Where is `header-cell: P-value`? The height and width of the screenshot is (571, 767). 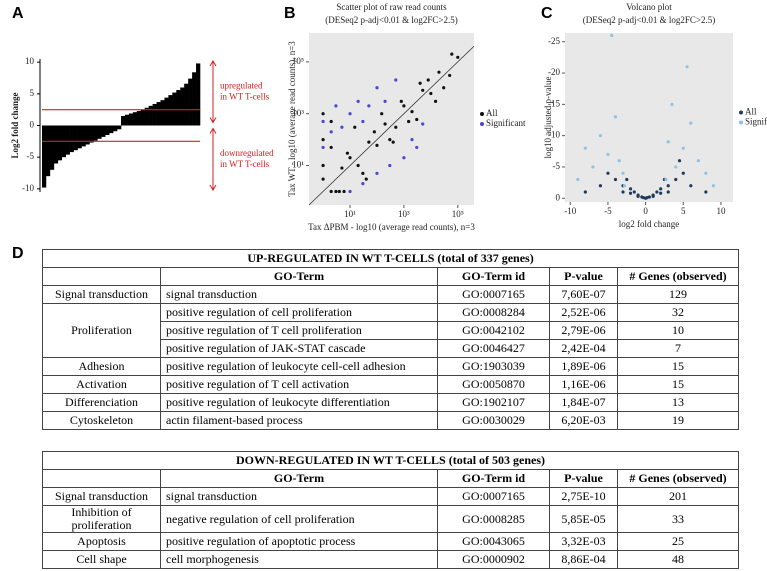 header-cell: P-value is located at coordinates (583, 478).